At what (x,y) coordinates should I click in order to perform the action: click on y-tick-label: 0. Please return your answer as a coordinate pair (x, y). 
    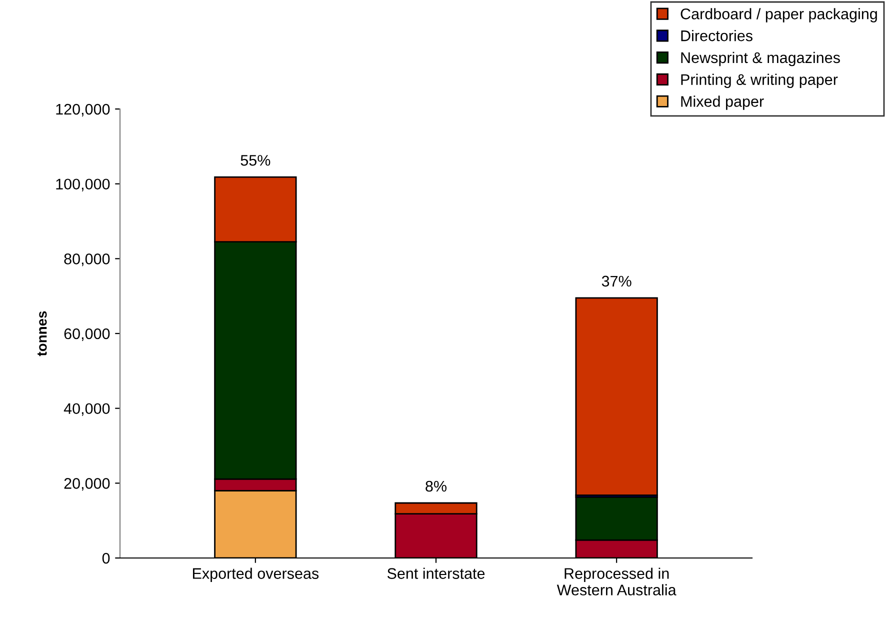
    Looking at the image, I should click on (106, 558).